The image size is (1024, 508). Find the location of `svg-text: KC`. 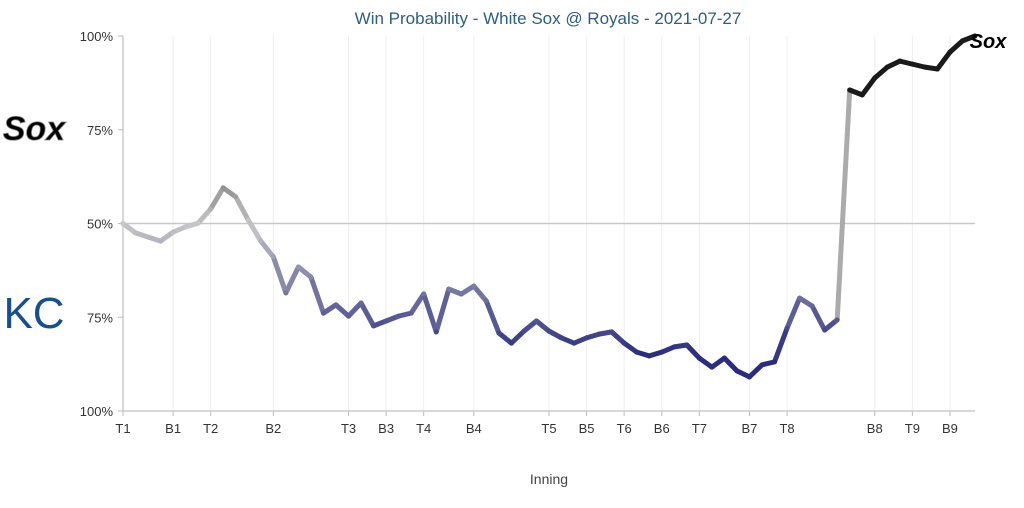

svg-text: KC is located at coordinates (33, 313).